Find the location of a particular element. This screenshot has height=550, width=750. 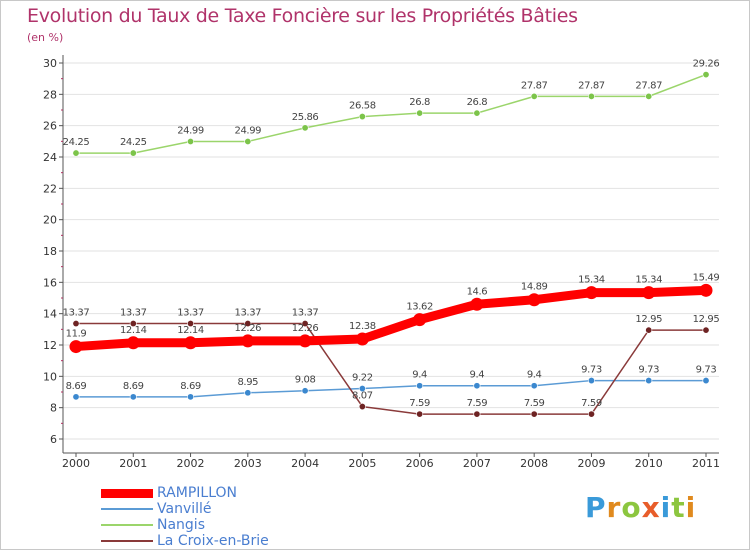

x-tick-label: 2004 is located at coordinates (305, 463).